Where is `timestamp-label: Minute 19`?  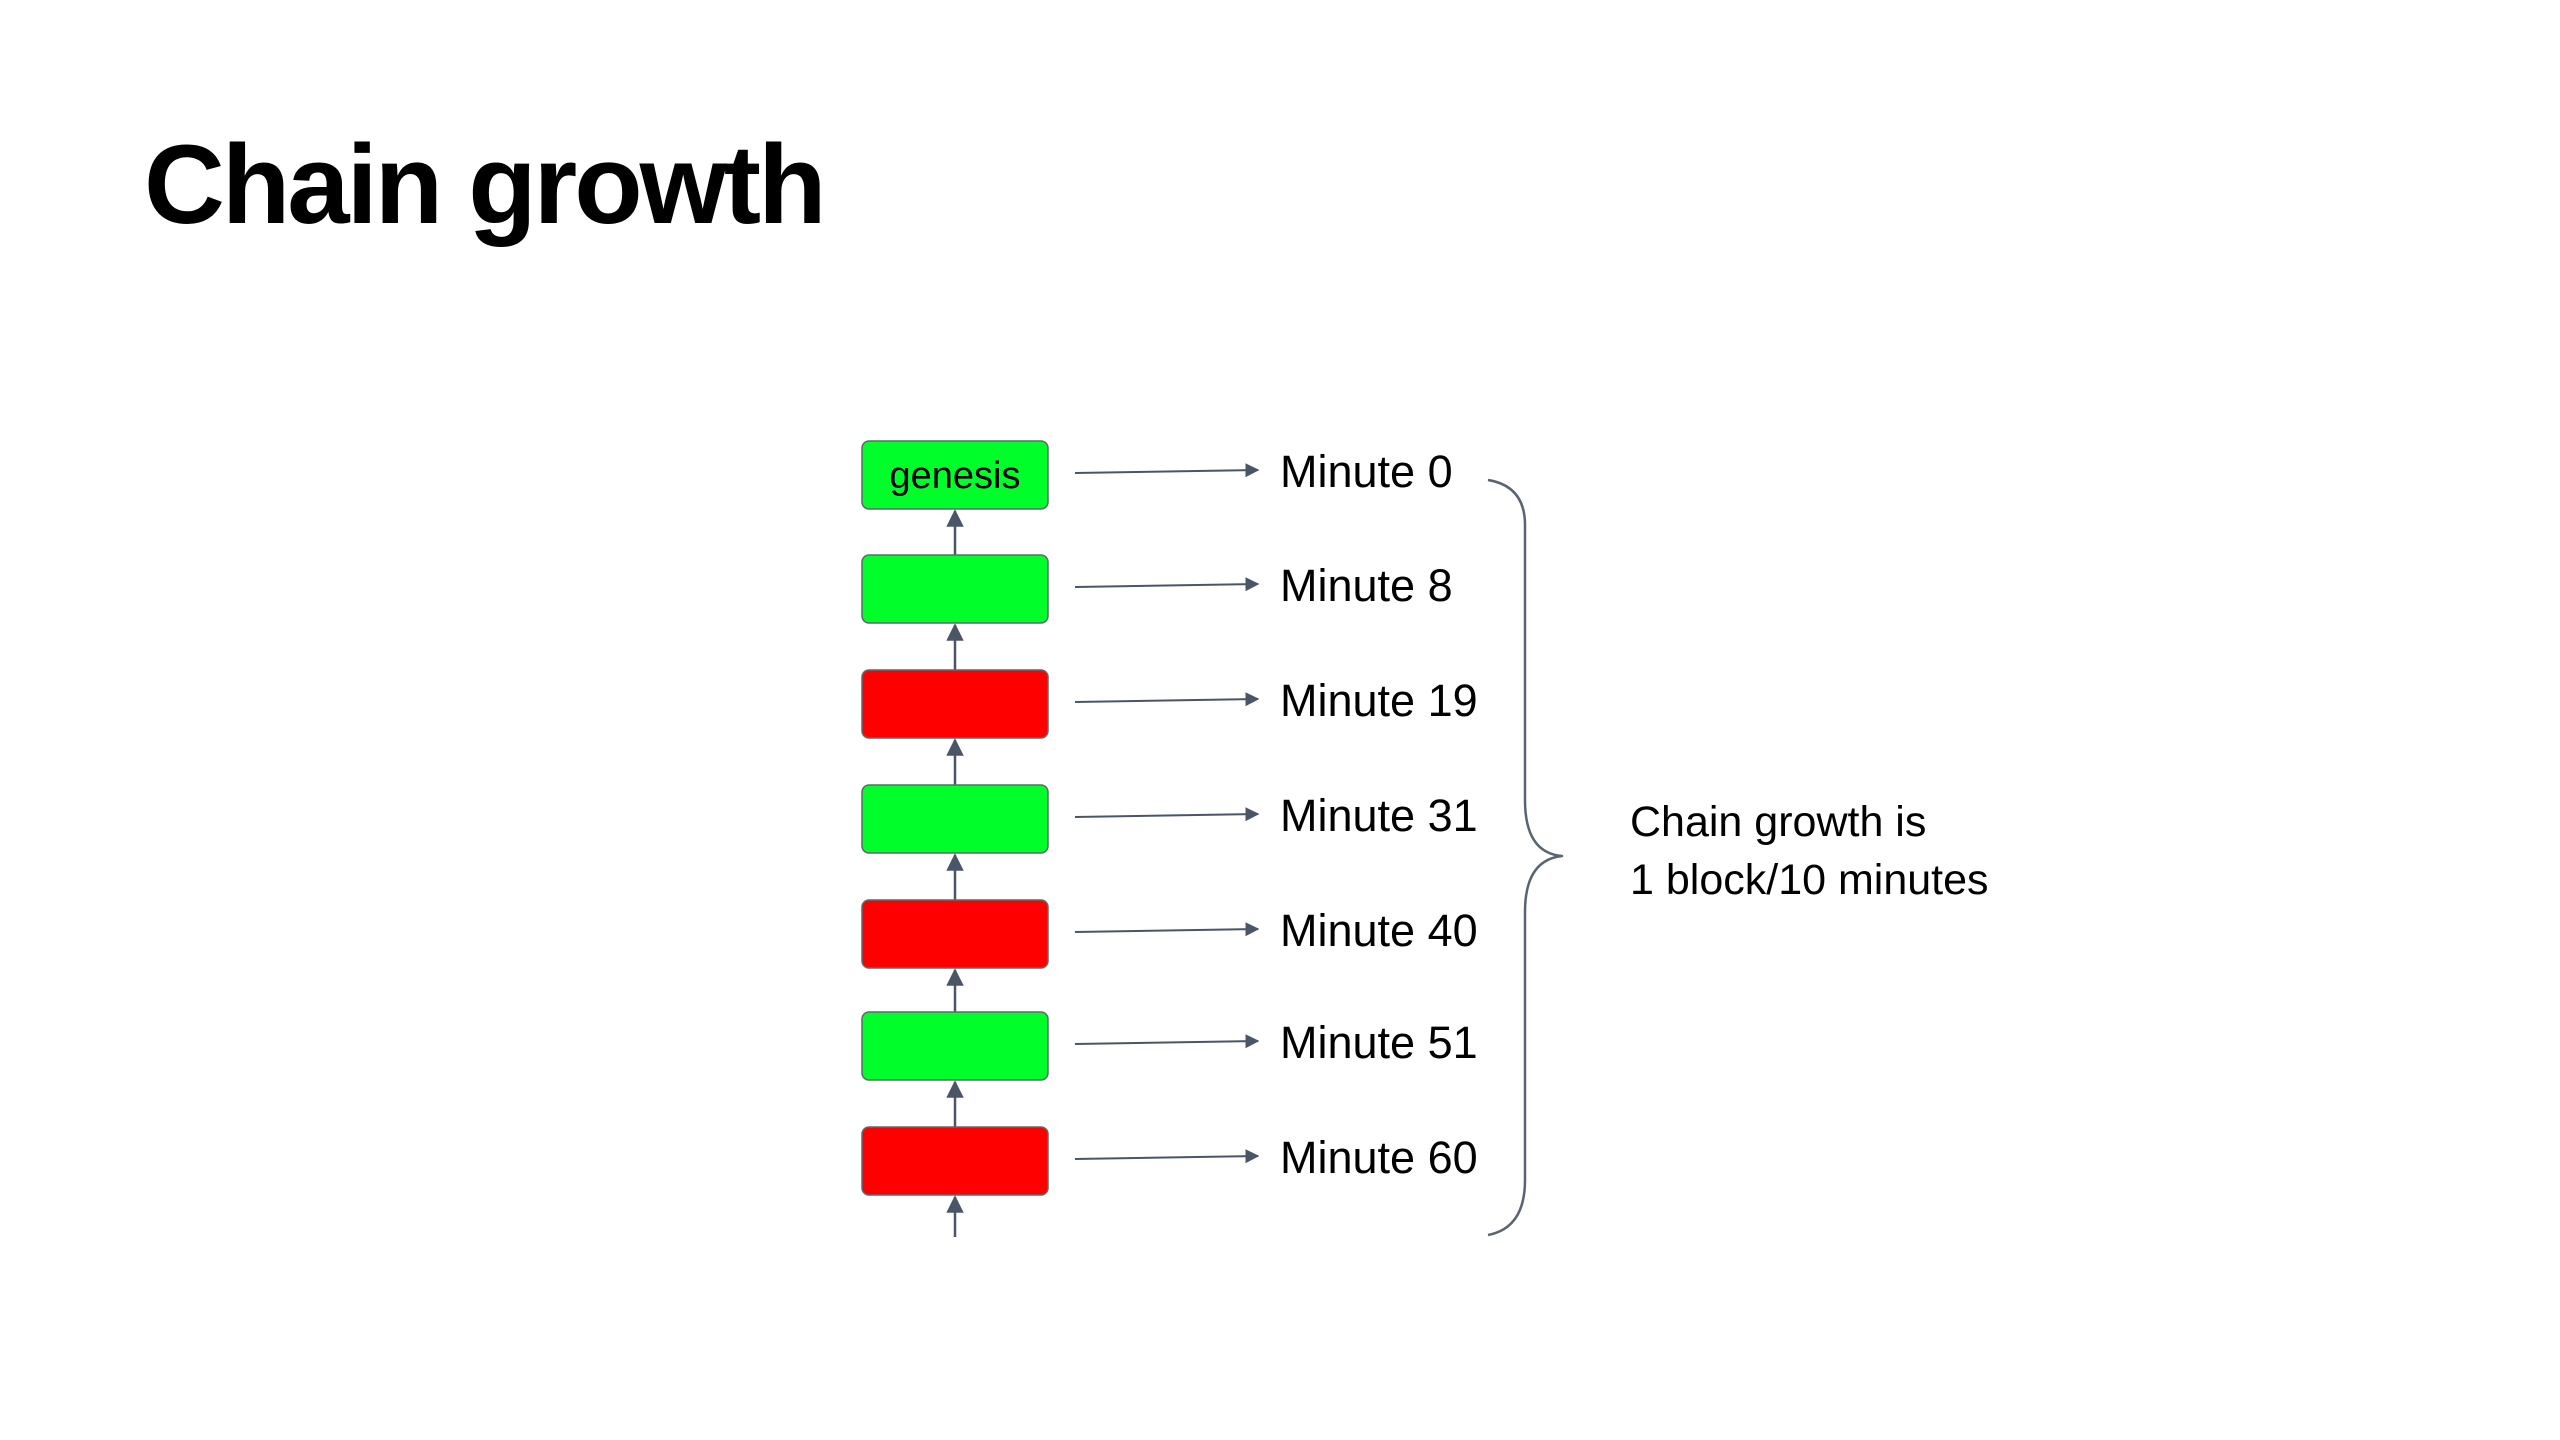
timestamp-label: Minute 19 is located at coordinates (1379, 700).